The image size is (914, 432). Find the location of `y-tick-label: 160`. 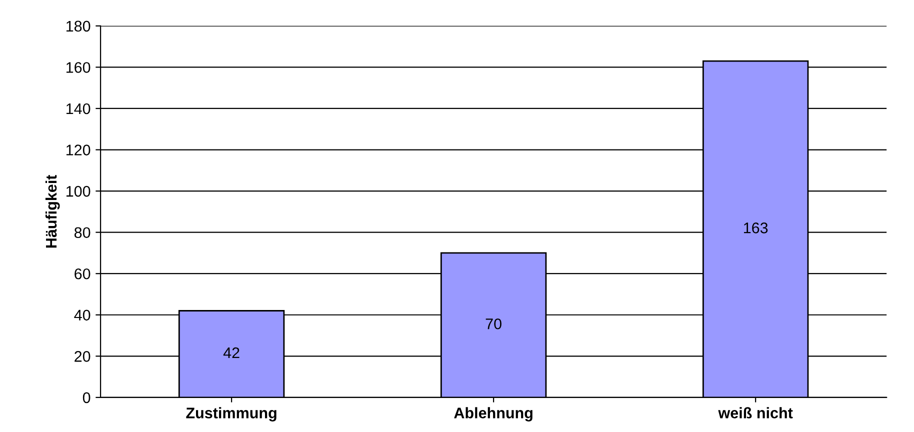

y-tick-label: 160 is located at coordinates (78, 67).